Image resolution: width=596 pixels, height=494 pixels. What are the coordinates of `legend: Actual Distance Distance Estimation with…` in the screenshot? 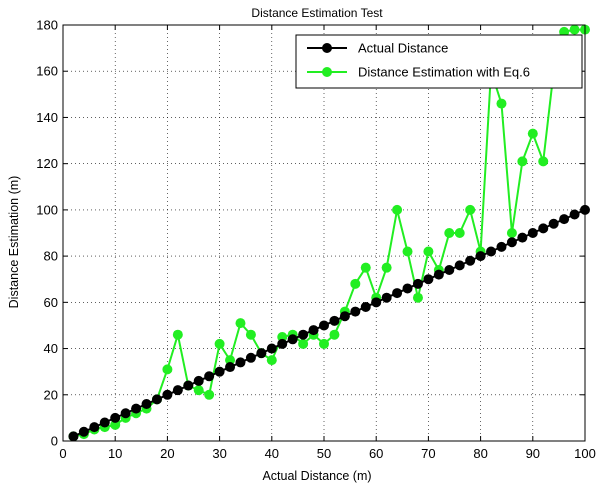 It's located at (439, 61).